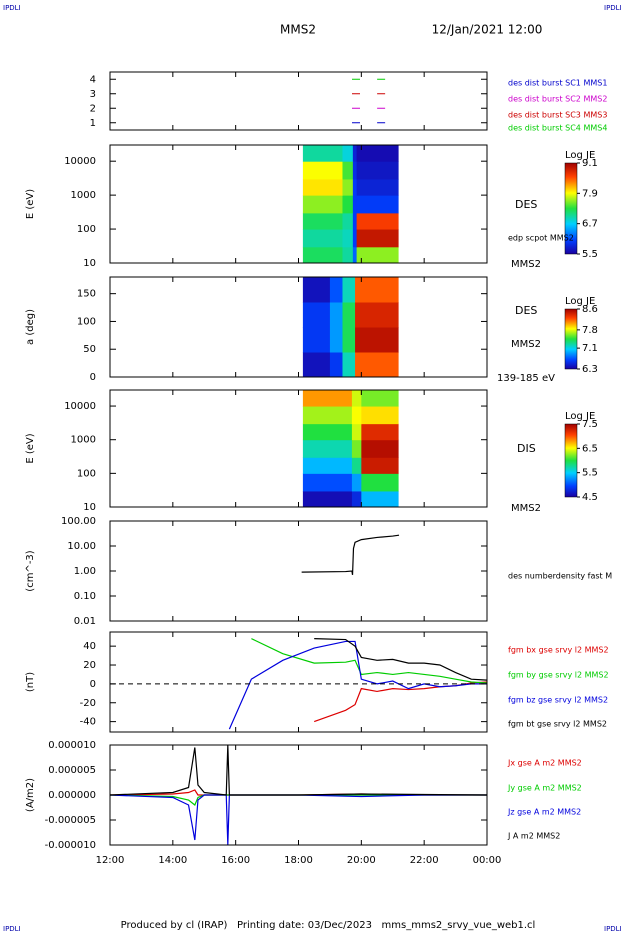  Describe the element at coordinates (590, 224) in the screenshot. I see `colorbar-tick-label: 6.7` at that location.